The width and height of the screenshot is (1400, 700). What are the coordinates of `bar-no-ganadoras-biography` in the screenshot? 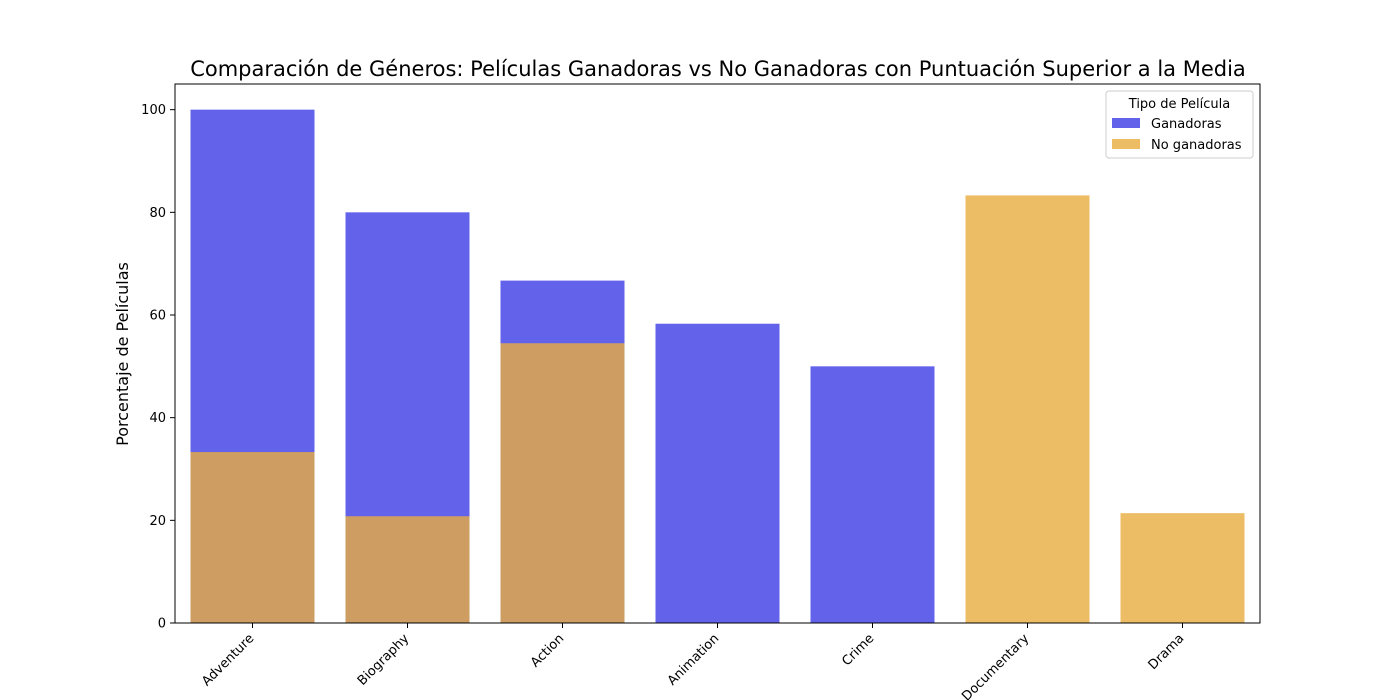 It's located at (407, 569).